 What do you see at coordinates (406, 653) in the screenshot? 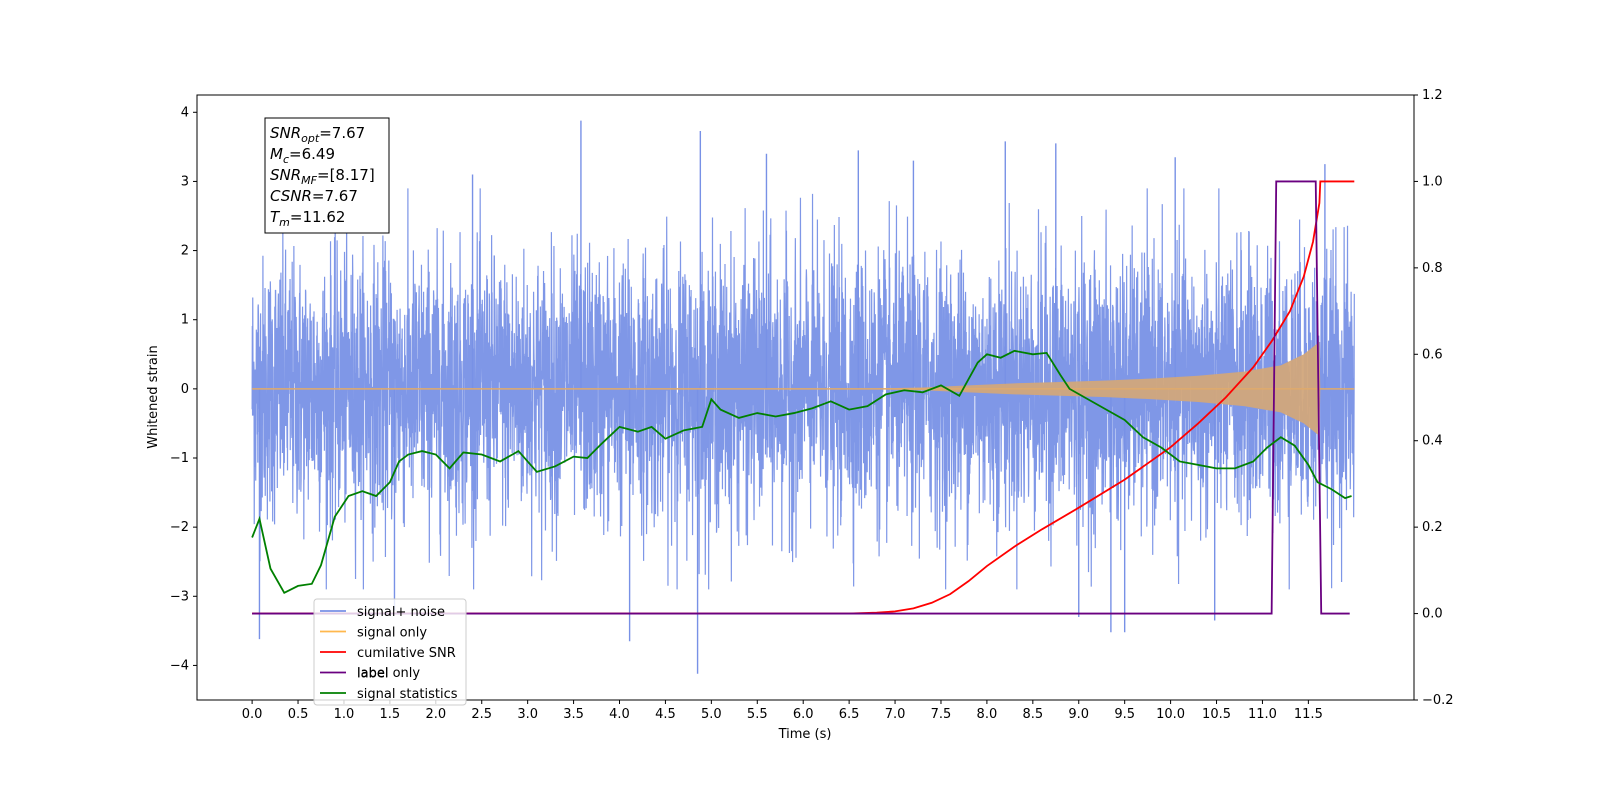
I see `legend-label: cumilative SNR` at bounding box center [406, 653].